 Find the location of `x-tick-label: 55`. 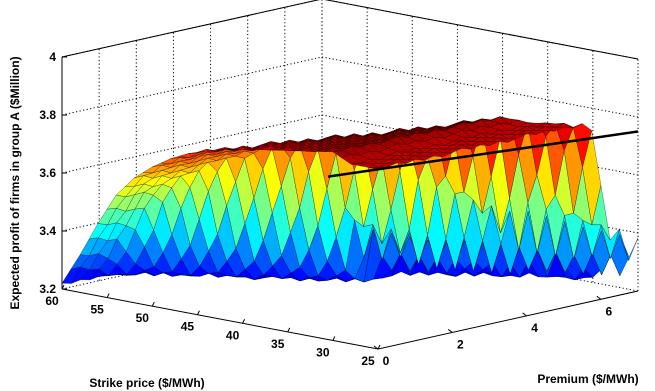

x-tick-label: 55 is located at coordinates (97, 310).